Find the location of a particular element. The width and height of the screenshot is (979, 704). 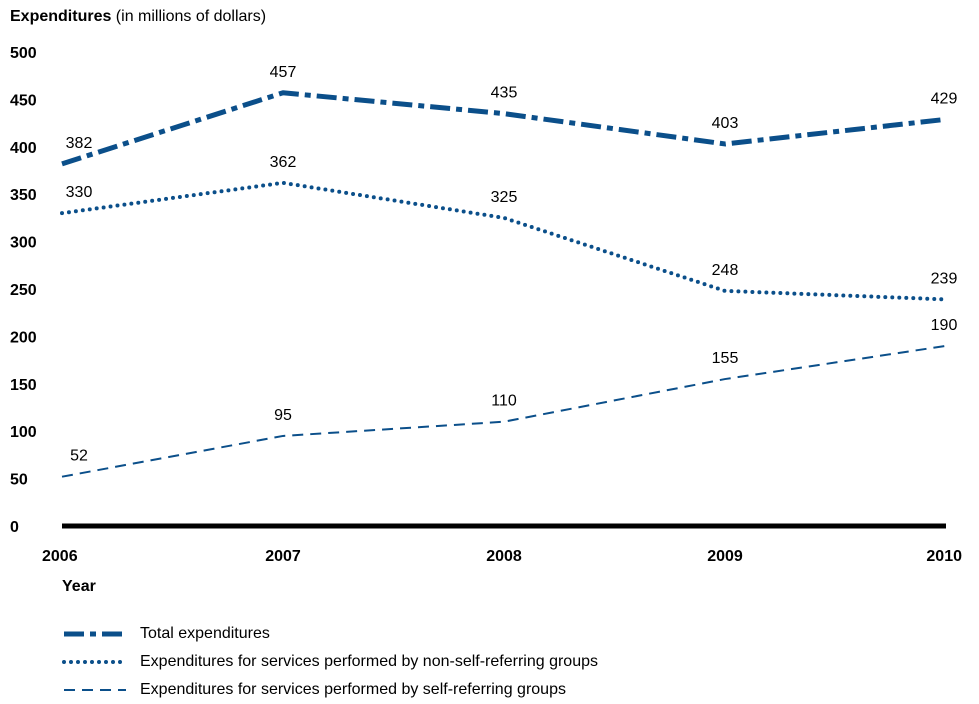

data-label-0-0: 382 is located at coordinates (79, 143).